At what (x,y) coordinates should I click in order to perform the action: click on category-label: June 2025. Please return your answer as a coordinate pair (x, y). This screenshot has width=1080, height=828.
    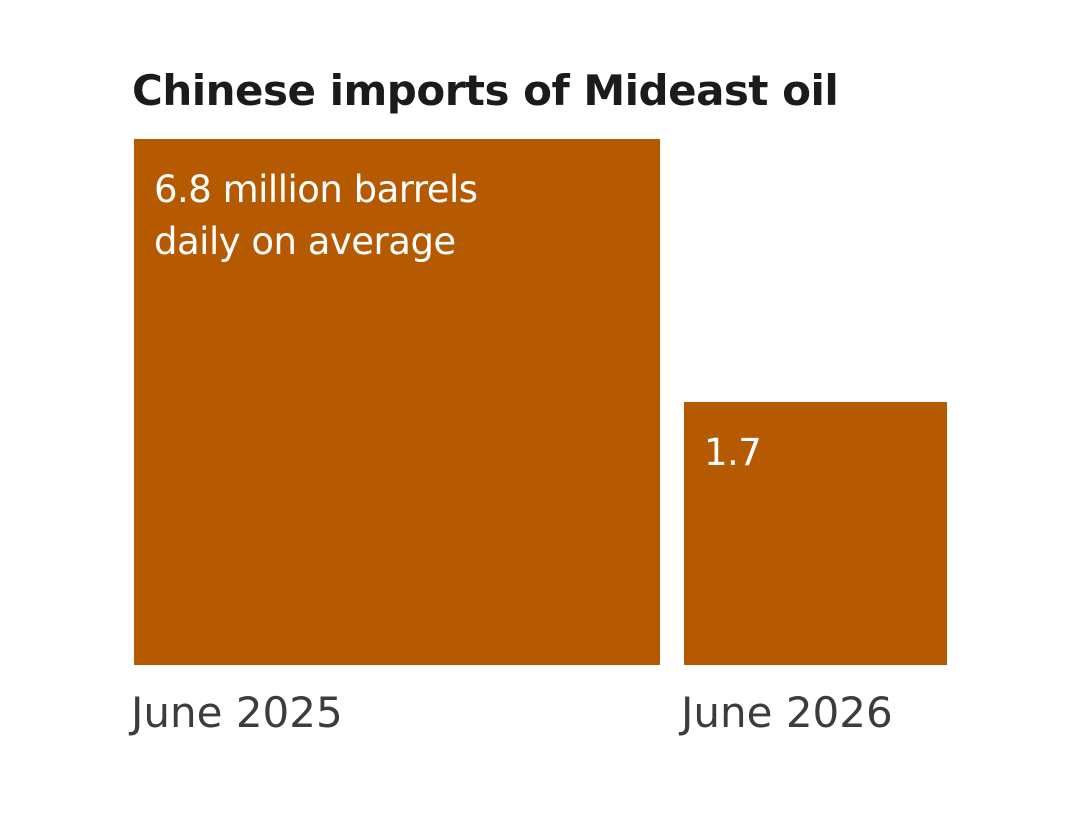
    Looking at the image, I should click on (235, 712).